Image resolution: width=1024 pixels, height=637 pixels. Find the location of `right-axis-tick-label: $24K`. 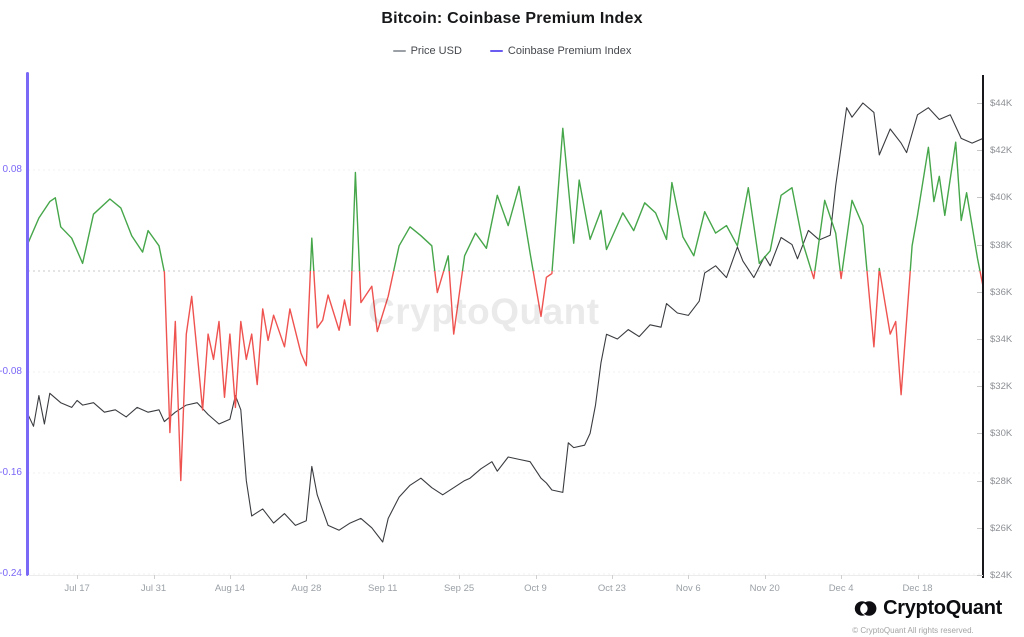

right-axis-tick-label: $24K is located at coordinates (1001, 575).